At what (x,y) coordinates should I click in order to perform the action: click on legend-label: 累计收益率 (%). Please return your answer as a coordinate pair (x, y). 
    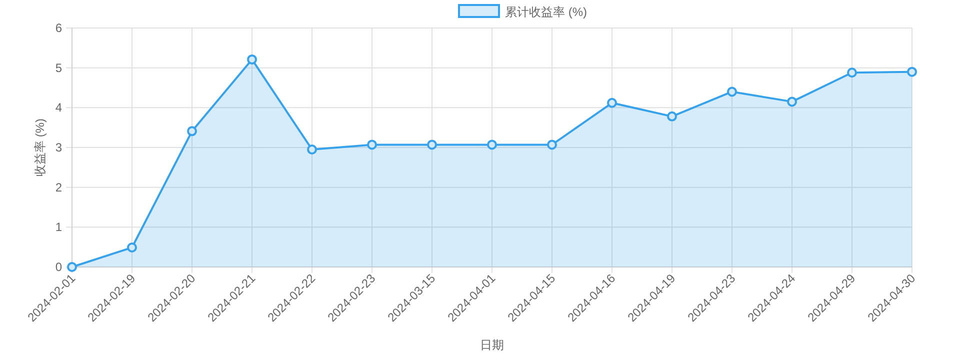
    Looking at the image, I should click on (546, 12).